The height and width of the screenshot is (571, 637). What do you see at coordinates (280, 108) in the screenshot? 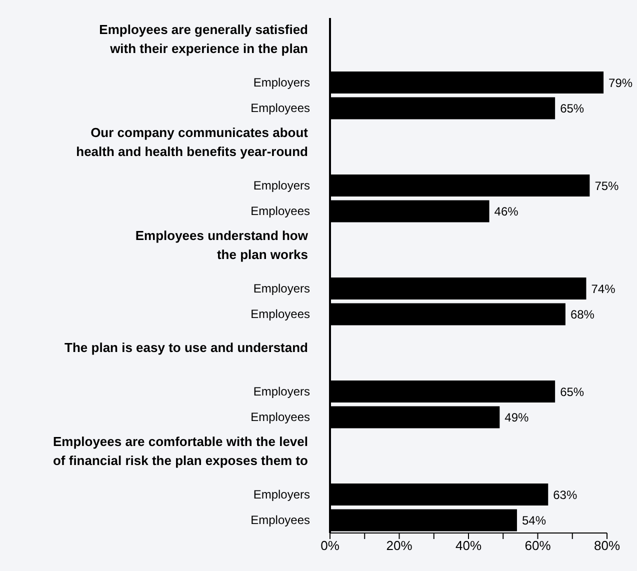
I see `series-label: Employees` at bounding box center [280, 108].